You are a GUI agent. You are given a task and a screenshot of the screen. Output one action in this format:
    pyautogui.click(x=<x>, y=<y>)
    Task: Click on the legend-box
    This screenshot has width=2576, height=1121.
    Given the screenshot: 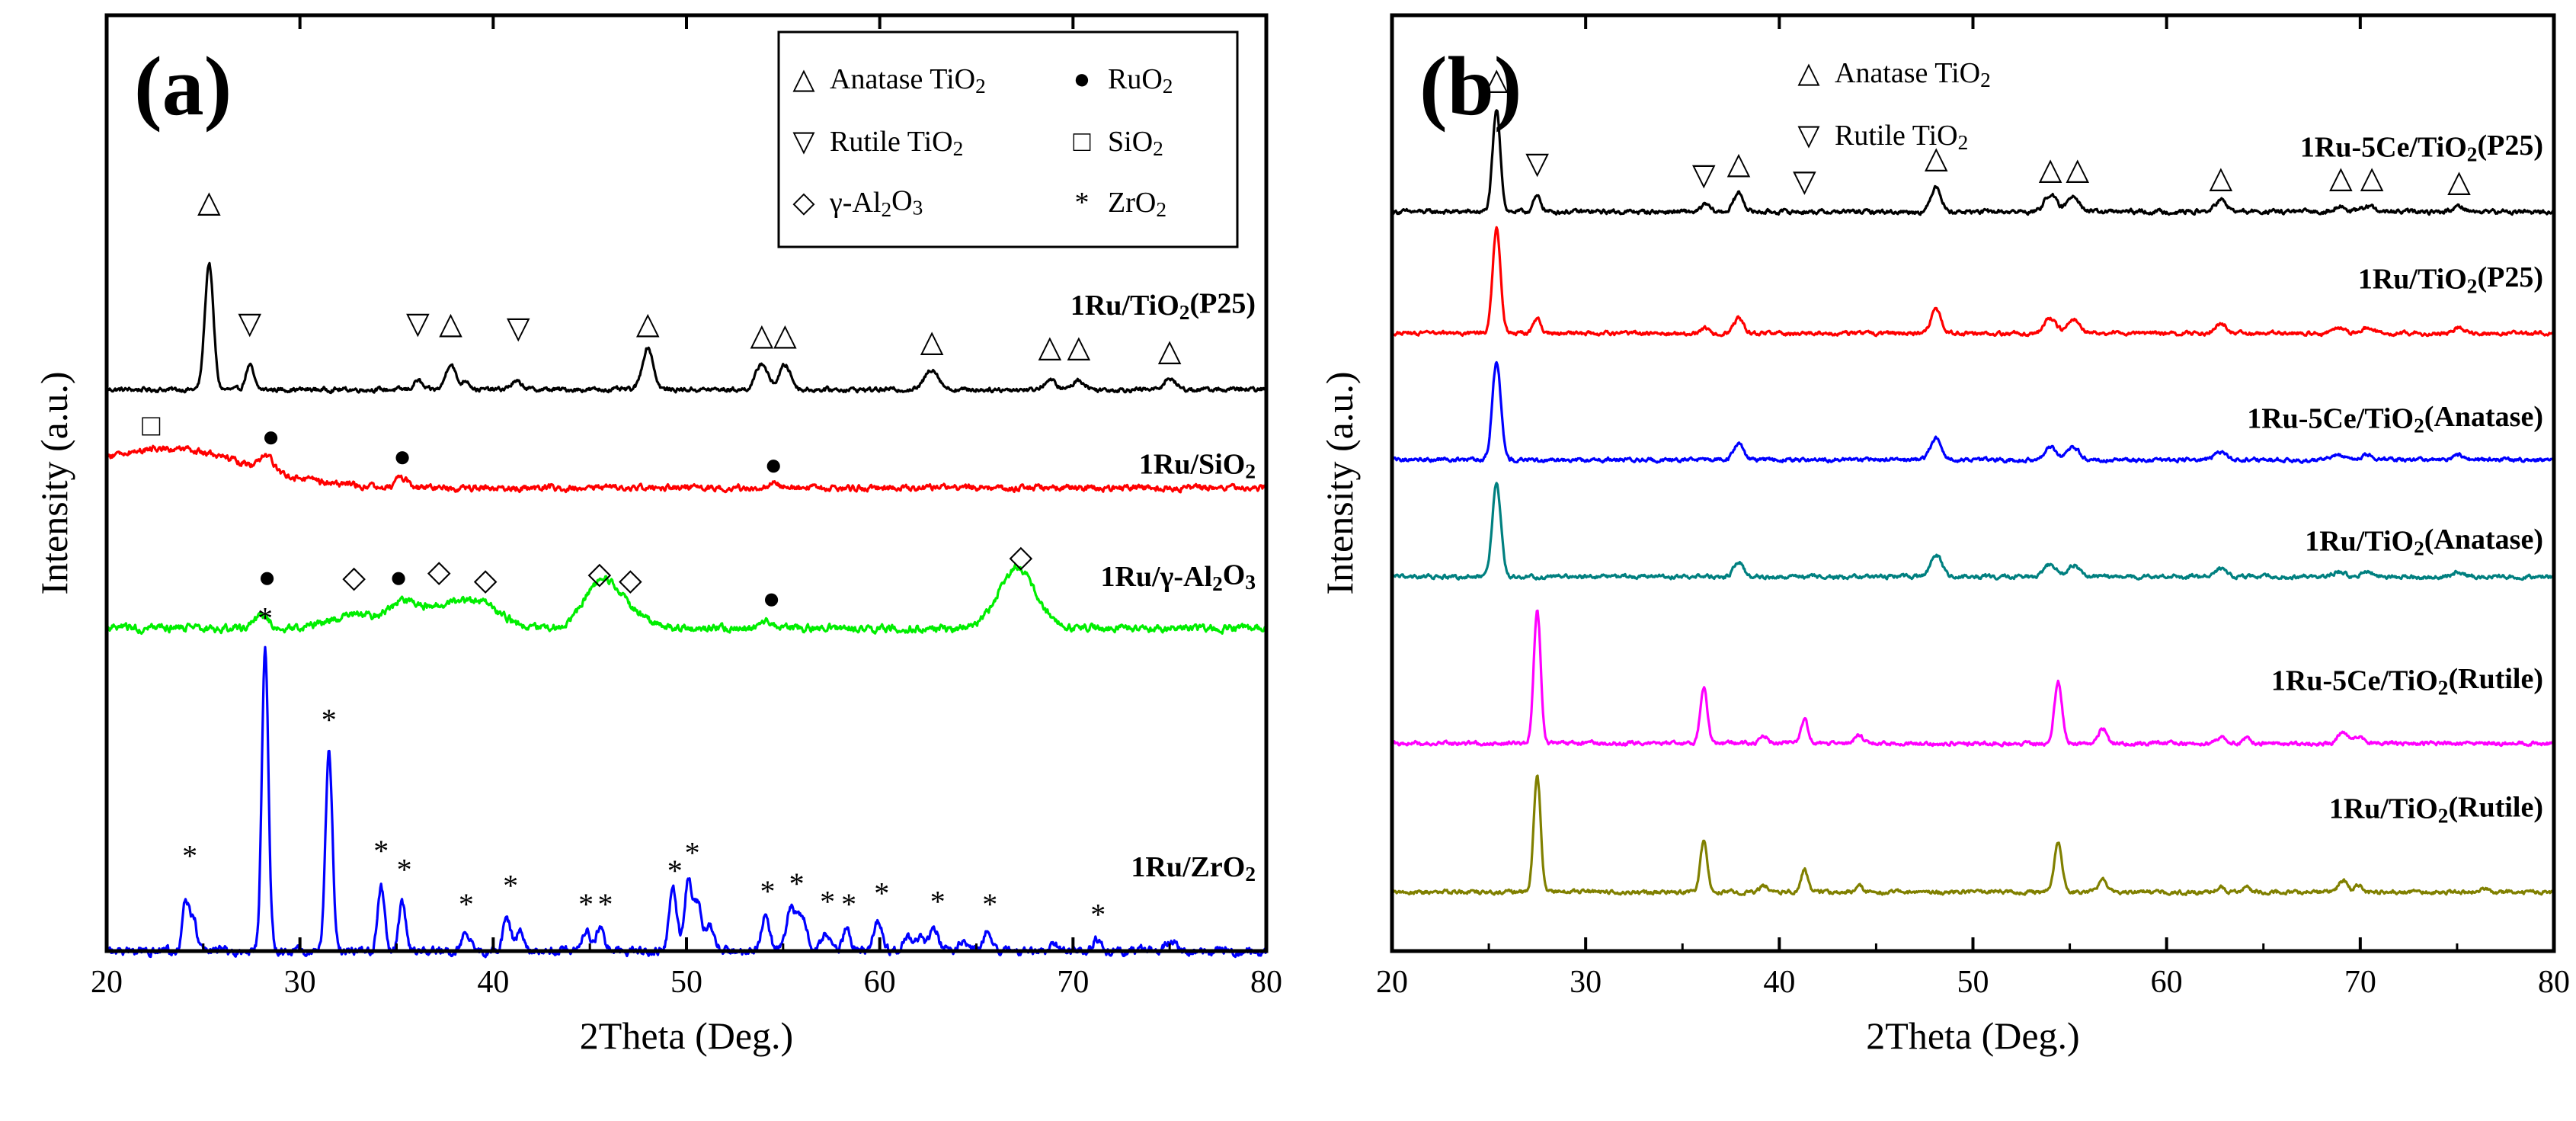 What is the action you would take?
    pyautogui.click(x=1008, y=139)
    